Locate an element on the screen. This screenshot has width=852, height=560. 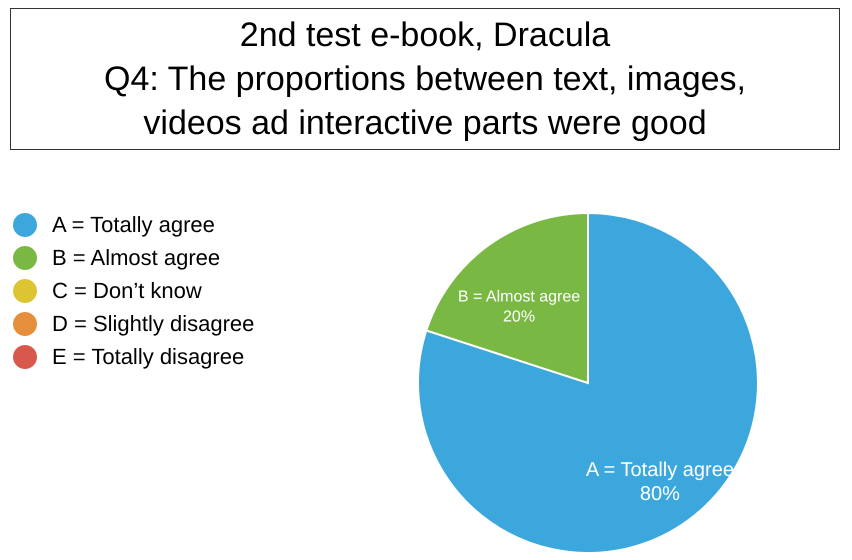
slice-label: B = Almost agree is located at coordinates (519, 297).